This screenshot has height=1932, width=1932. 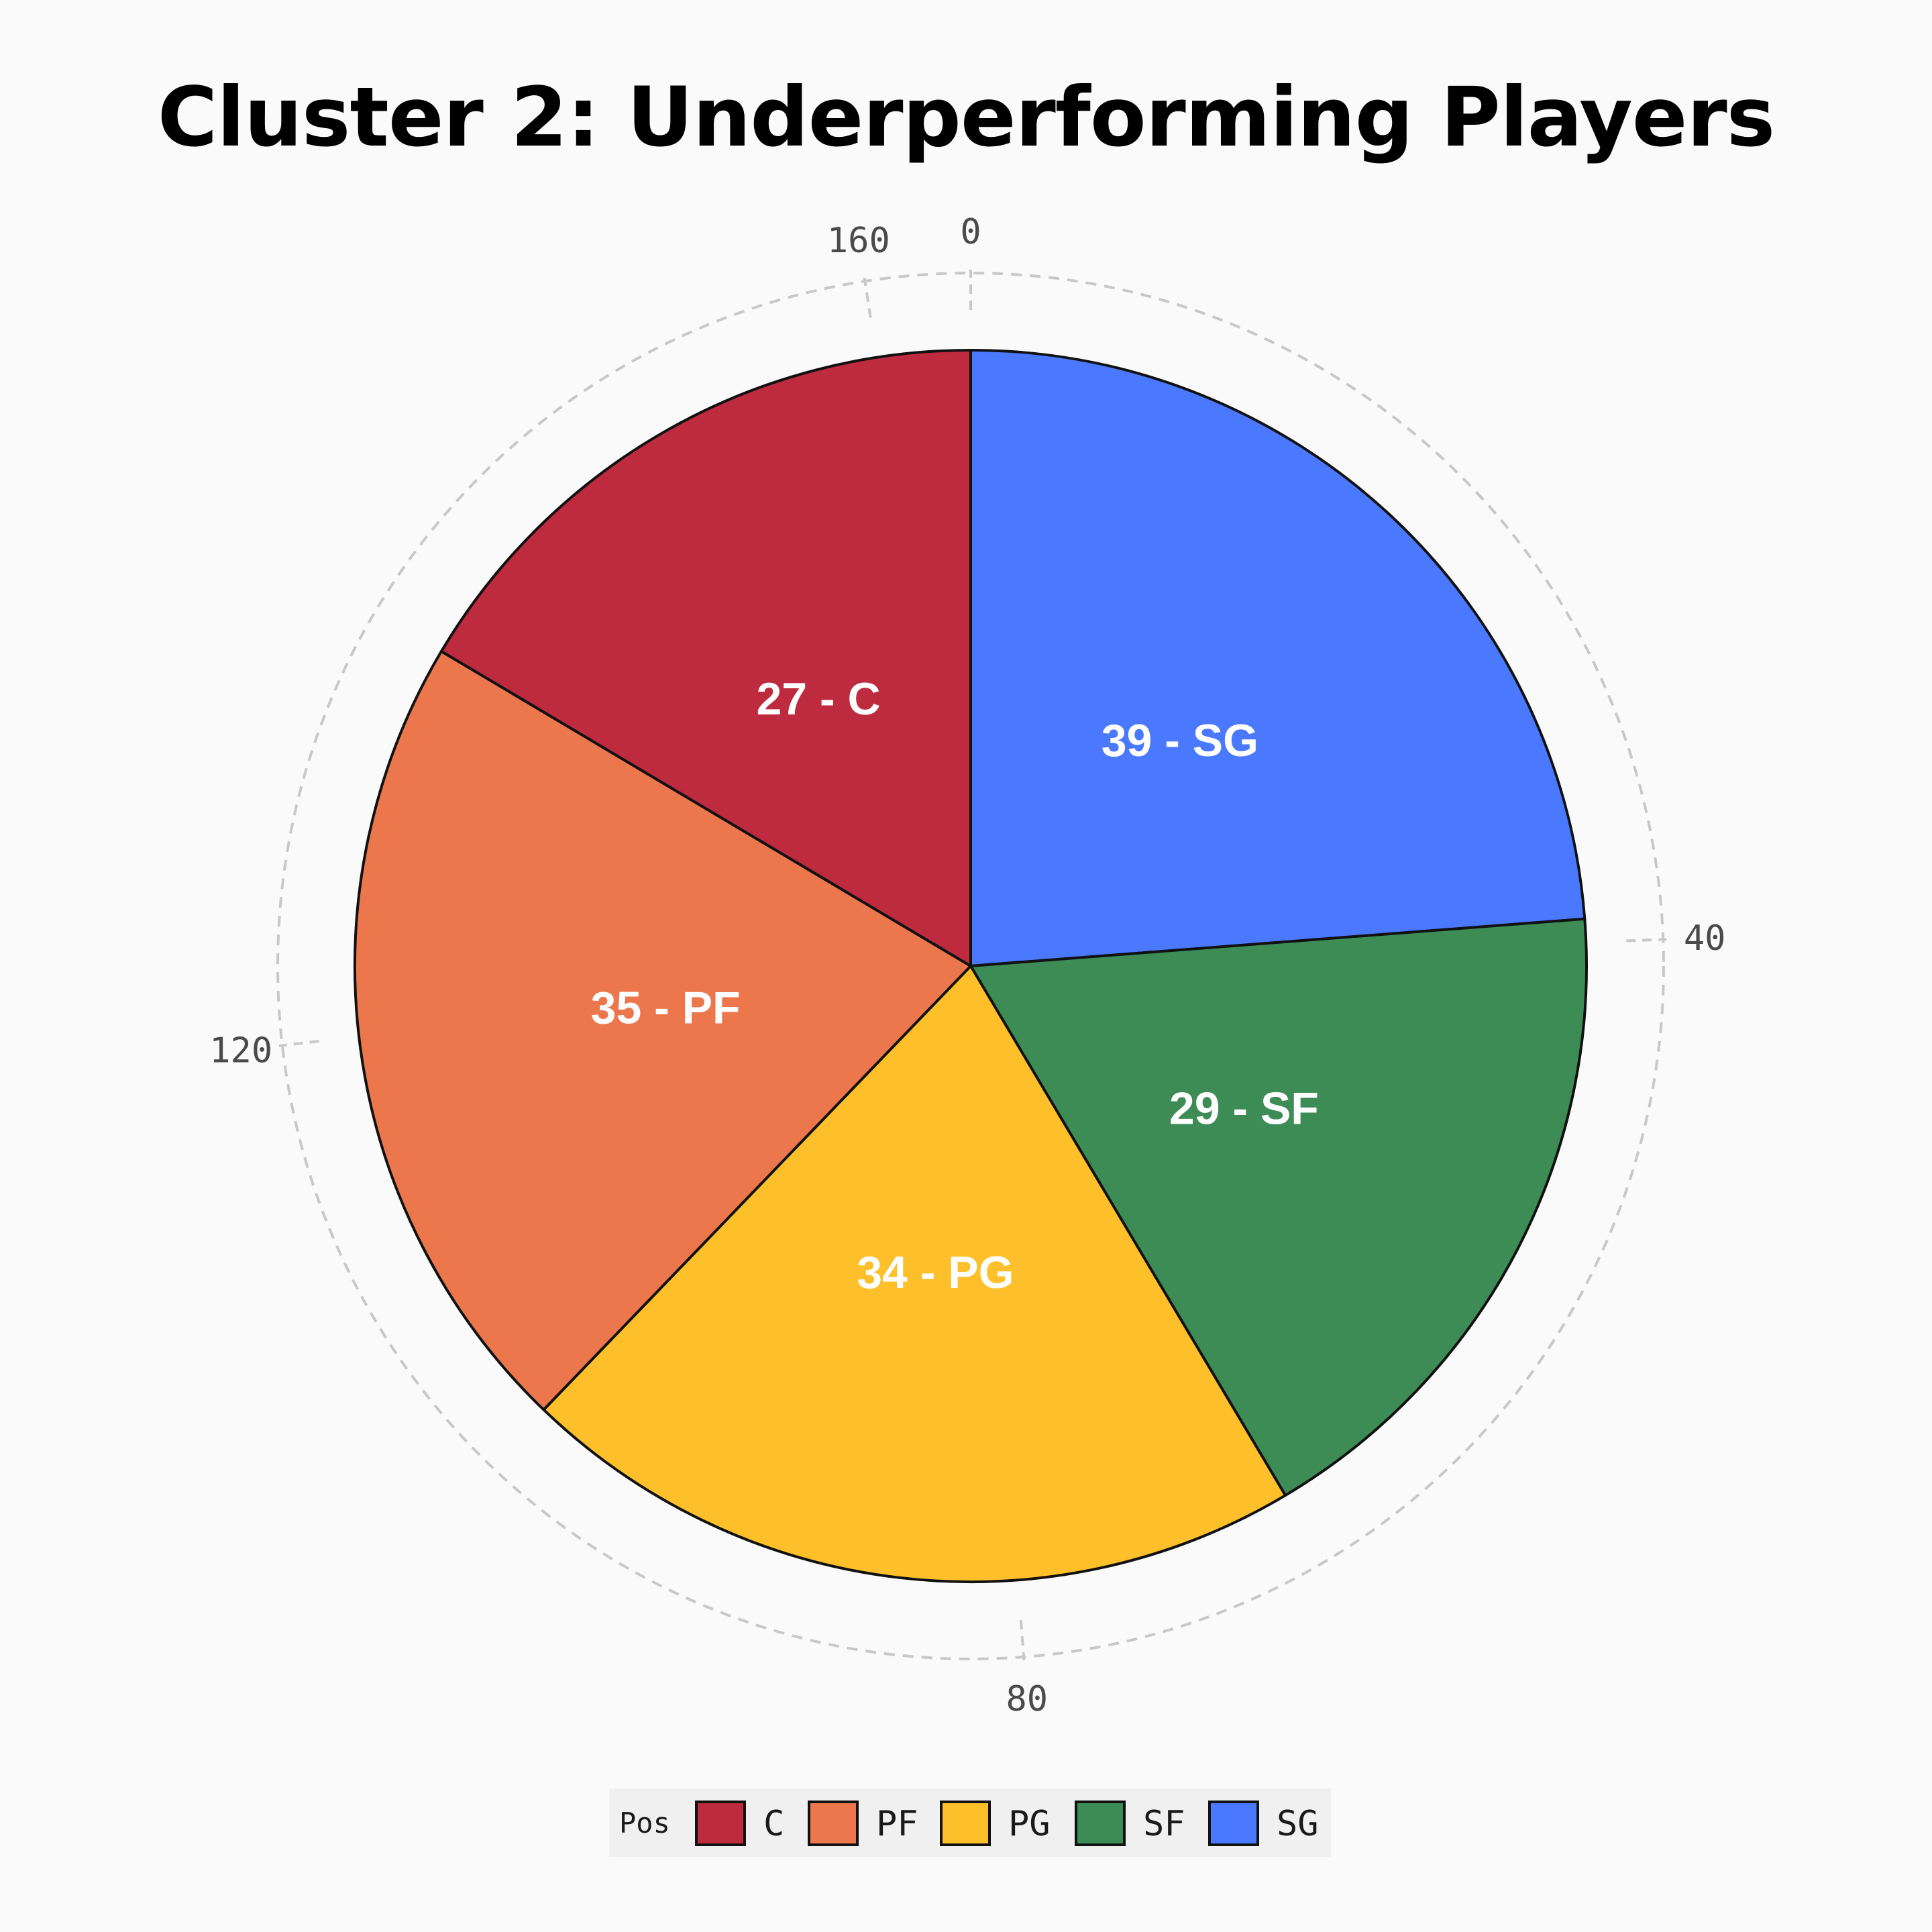 What do you see at coordinates (1029, 1824) in the screenshot?
I see `legend-label: PG` at bounding box center [1029, 1824].